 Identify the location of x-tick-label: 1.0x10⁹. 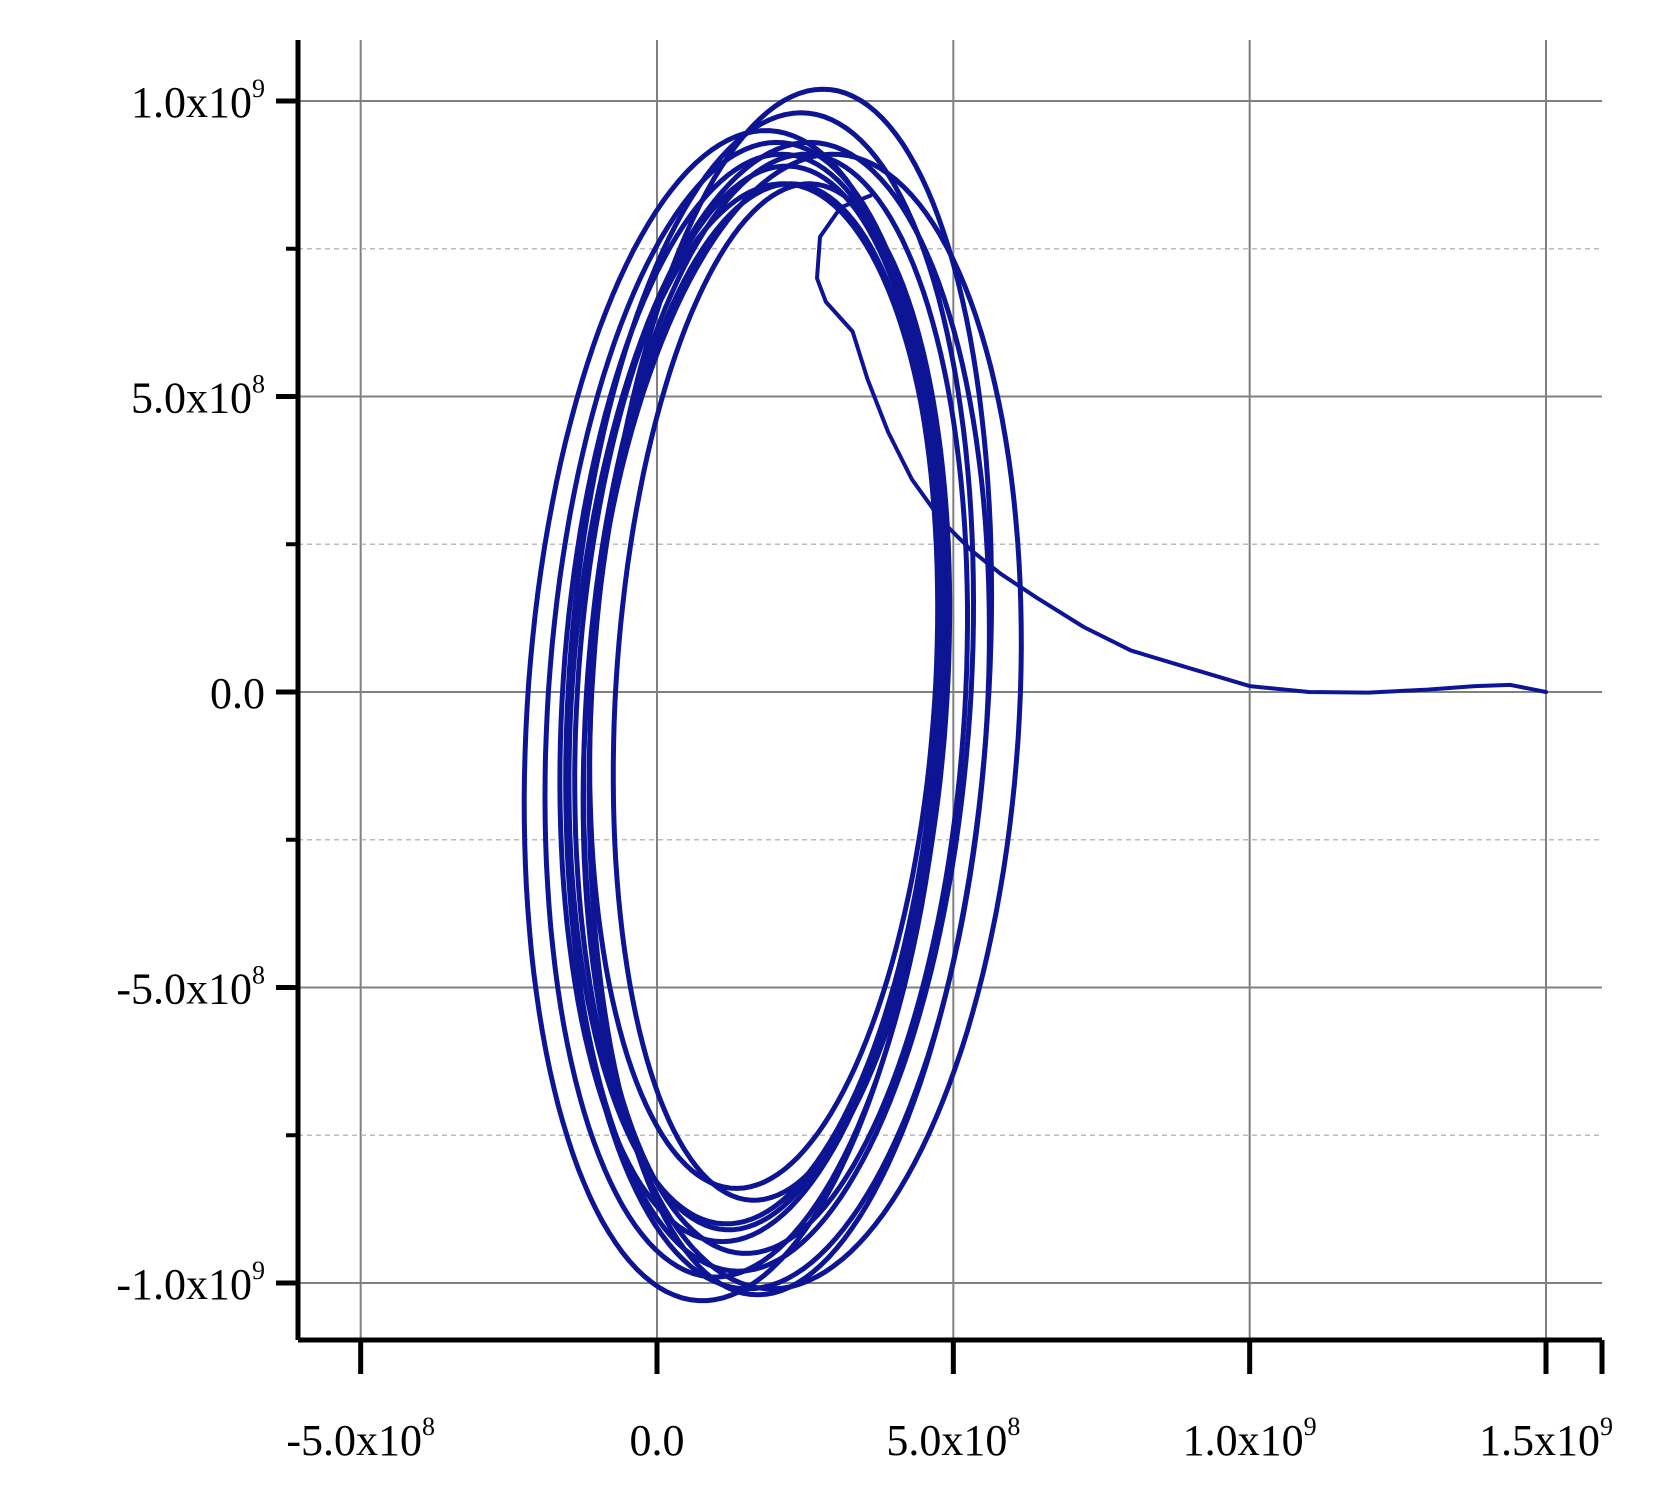
(1250, 1438).